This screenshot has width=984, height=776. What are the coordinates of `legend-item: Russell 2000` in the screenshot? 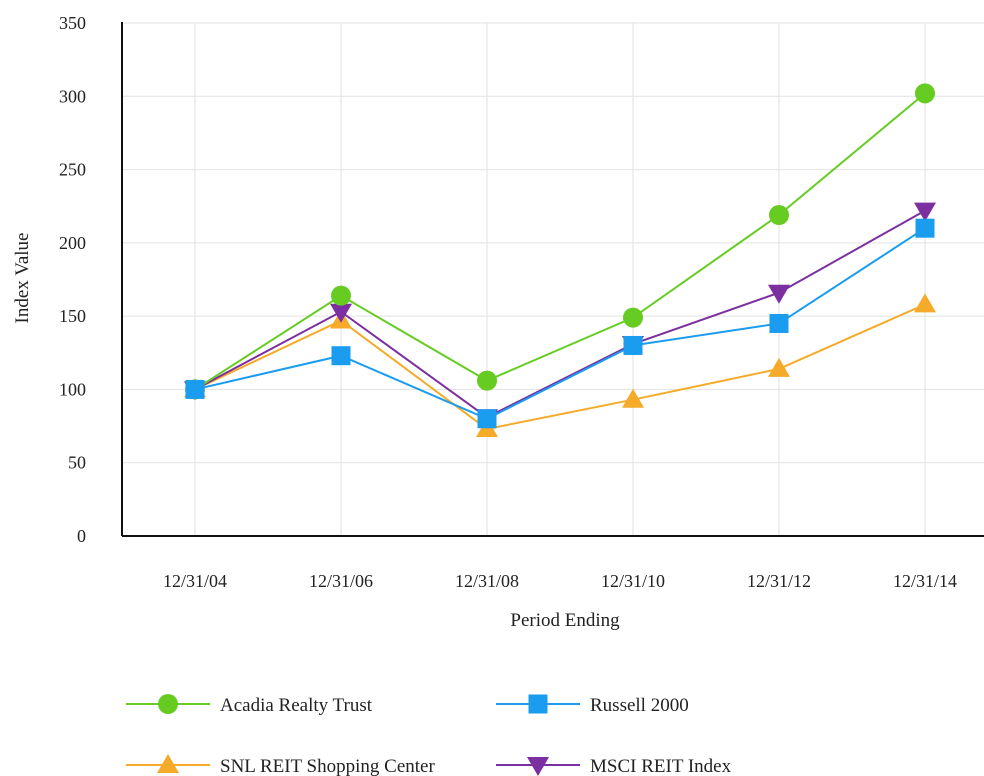 It's located at (592, 705).